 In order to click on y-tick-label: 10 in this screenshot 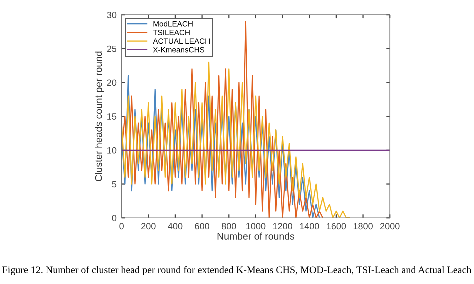, I will do `click(112, 150)`.